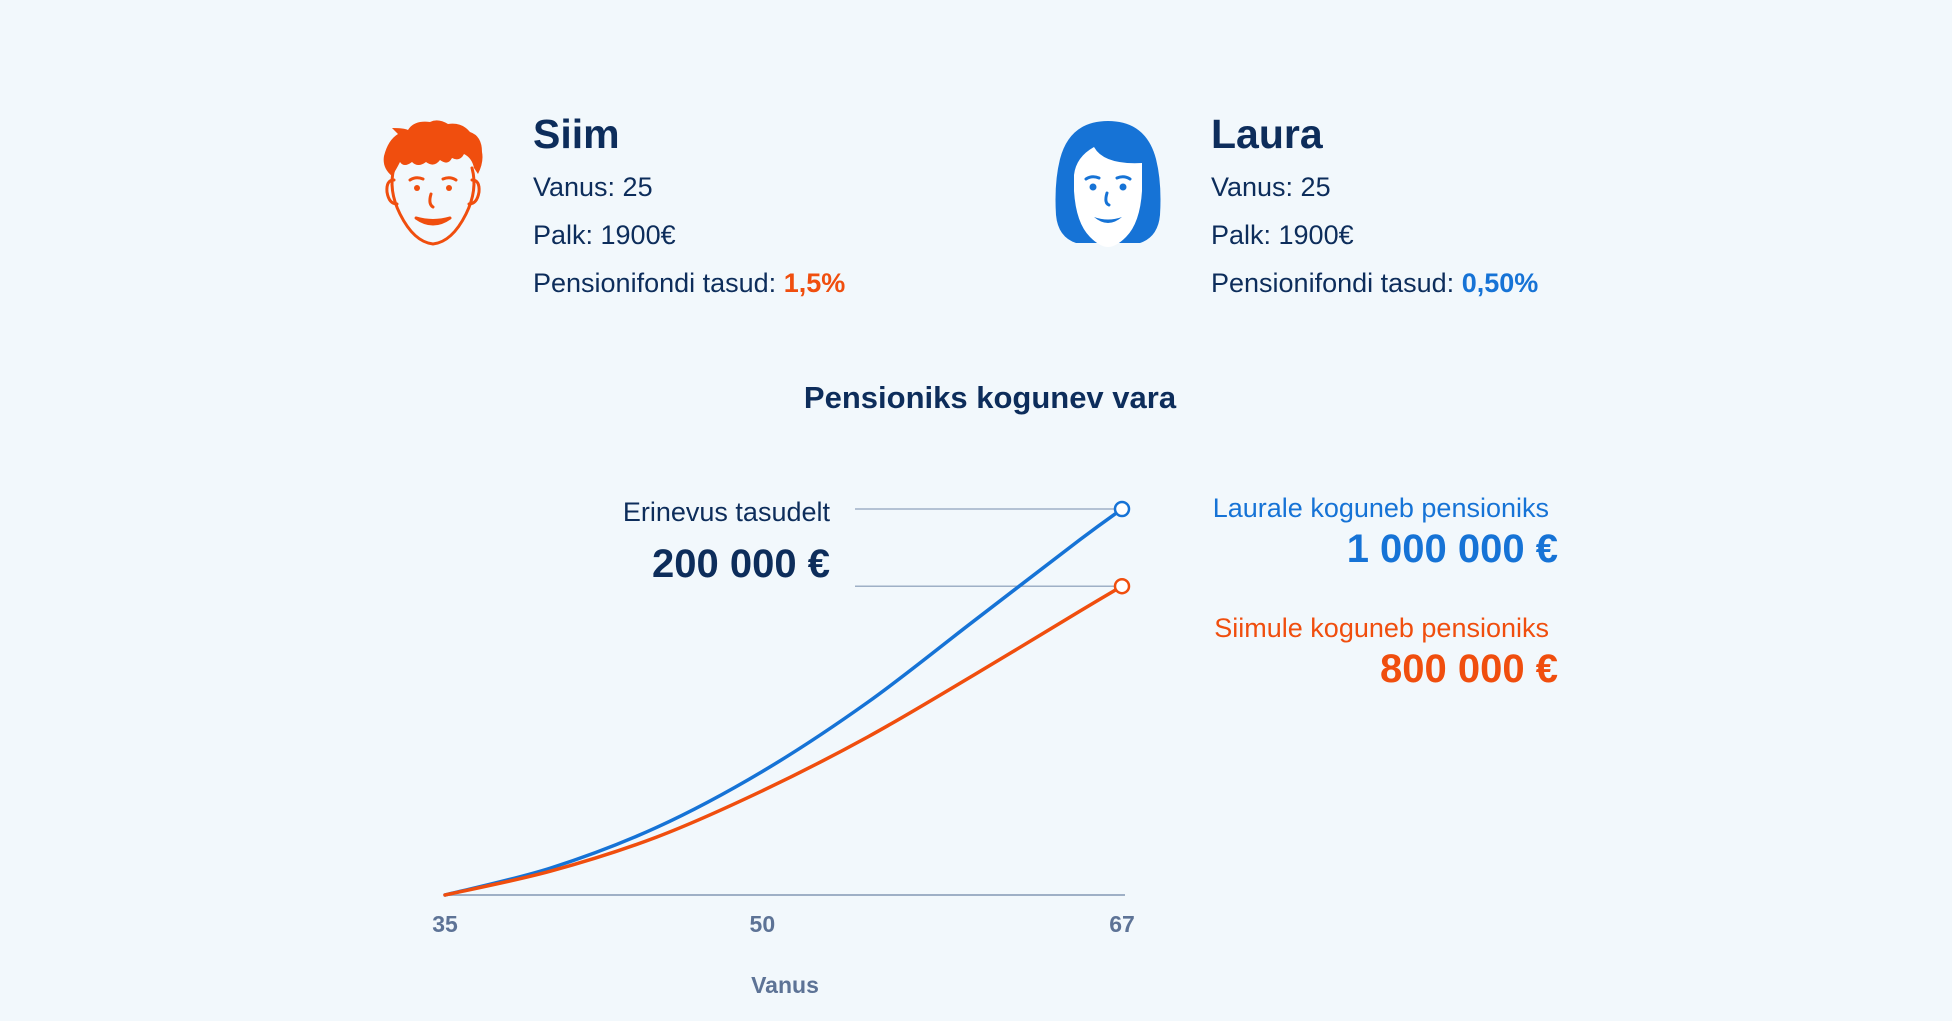 This screenshot has width=1952, height=1021. What do you see at coordinates (1452, 549) in the screenshot?
I see `laura-total-value: 1 000 000 €` at bounding box center [1452, 549].